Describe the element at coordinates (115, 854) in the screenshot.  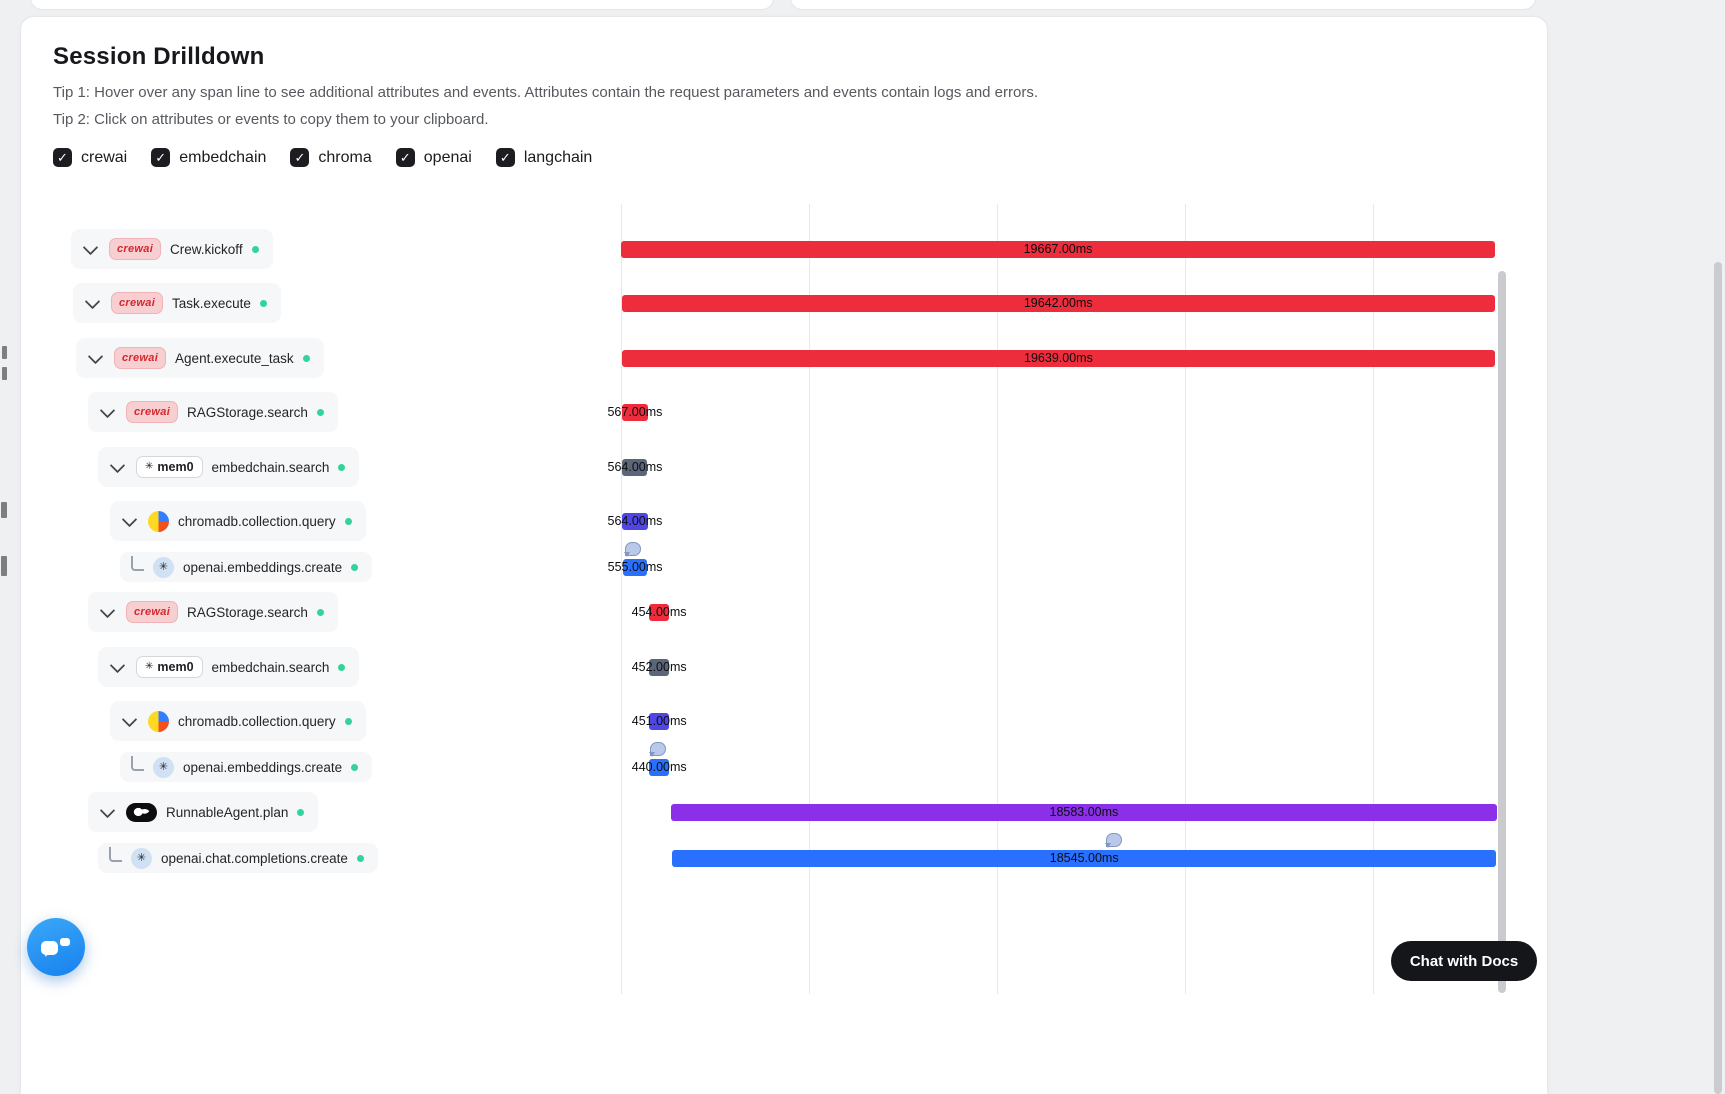
I see `tree-elbow-connector` at that location.